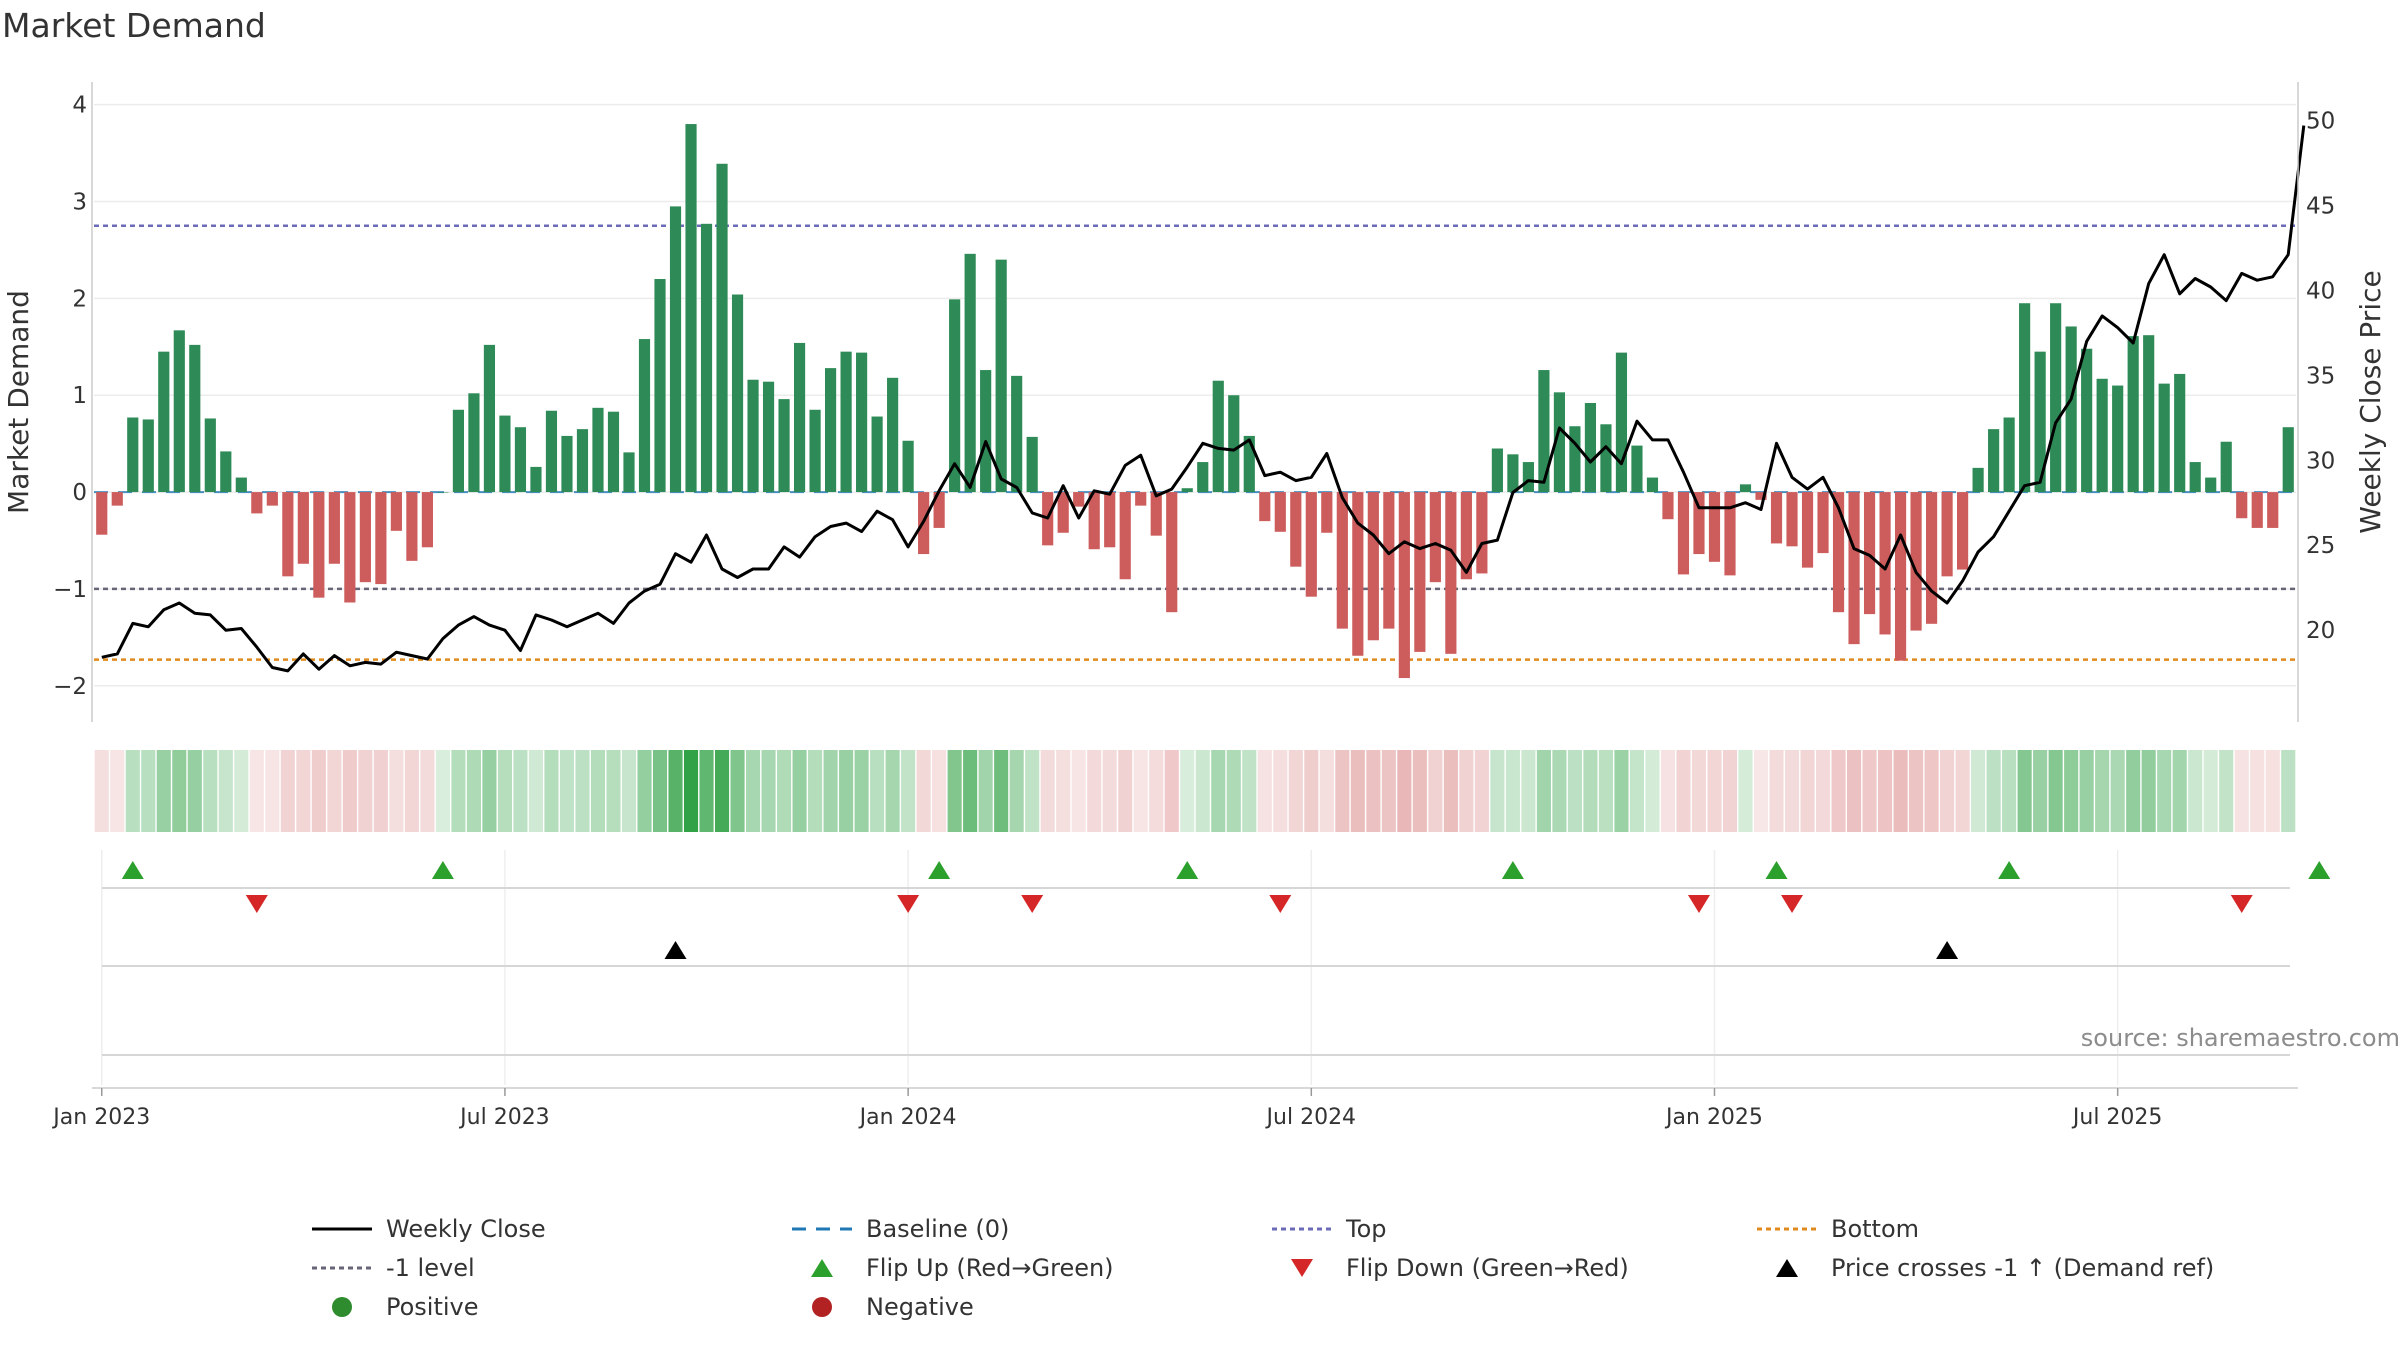  I want to click on y-tick-label-0: −2, so click(70, 687).